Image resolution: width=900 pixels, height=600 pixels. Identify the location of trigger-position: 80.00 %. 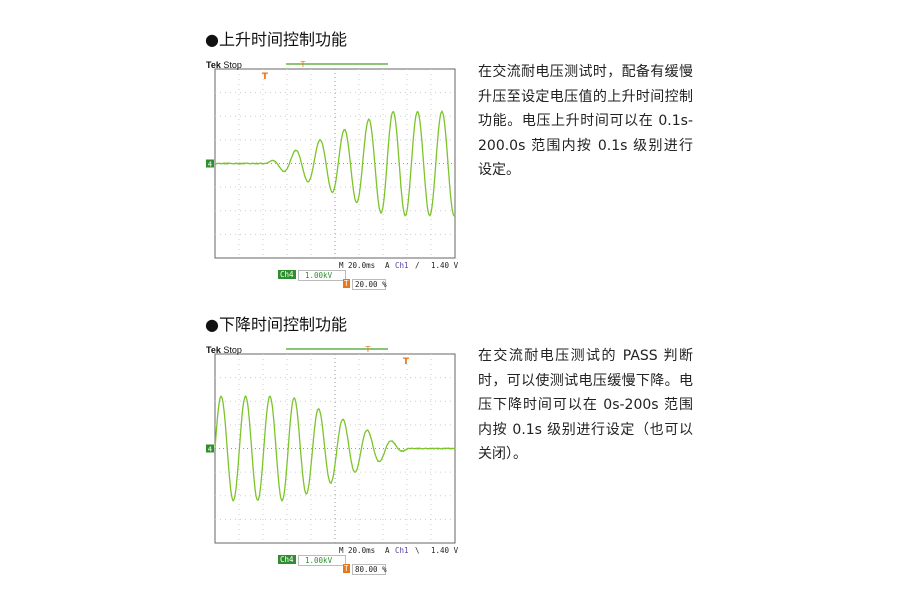
(369, 569).